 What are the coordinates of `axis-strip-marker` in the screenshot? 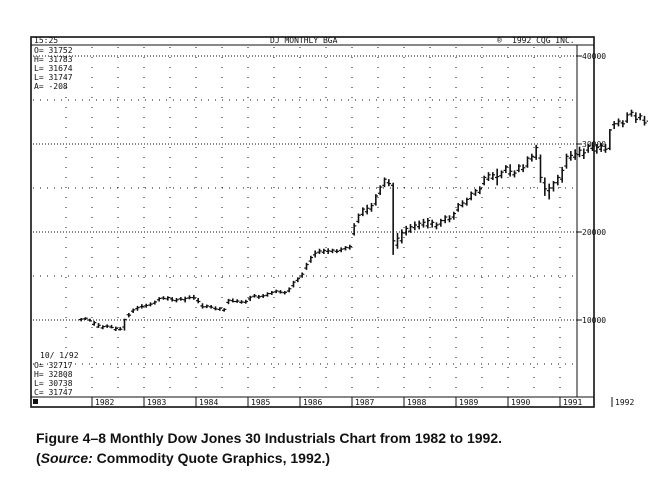 It's located at (35, 401).